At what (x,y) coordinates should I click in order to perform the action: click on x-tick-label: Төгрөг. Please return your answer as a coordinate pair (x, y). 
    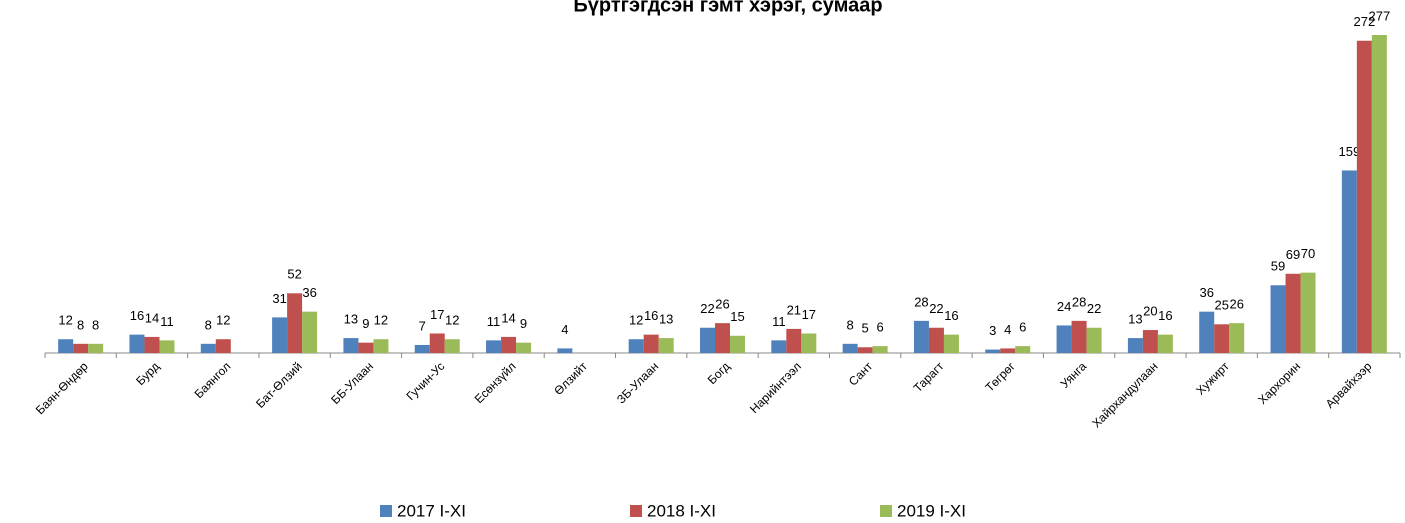
    Looking at the image, I should click on (1000, 377).